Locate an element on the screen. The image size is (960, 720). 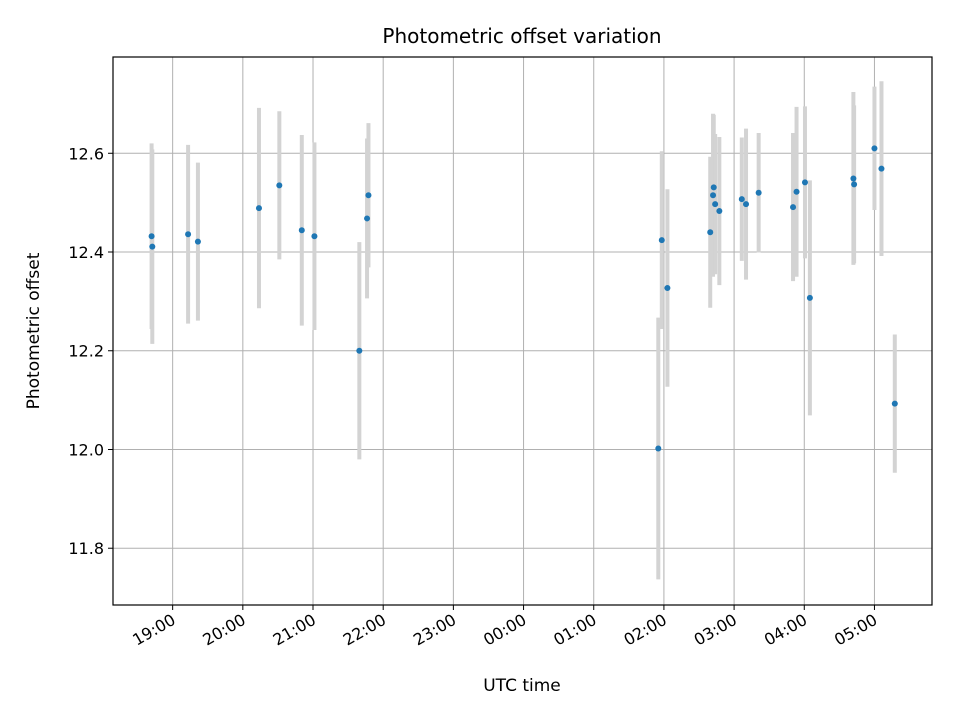
y-tick-label: 12.2 is located at coordinates (86, 351).